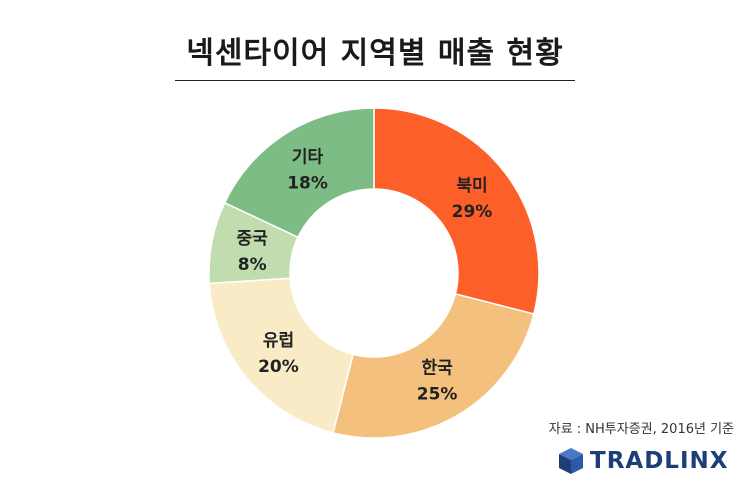 This screenshot has height=500, width=750. Describe the element at coordinates (571, 461) in the screenshot. I see `cube-logo-icon` at that location.